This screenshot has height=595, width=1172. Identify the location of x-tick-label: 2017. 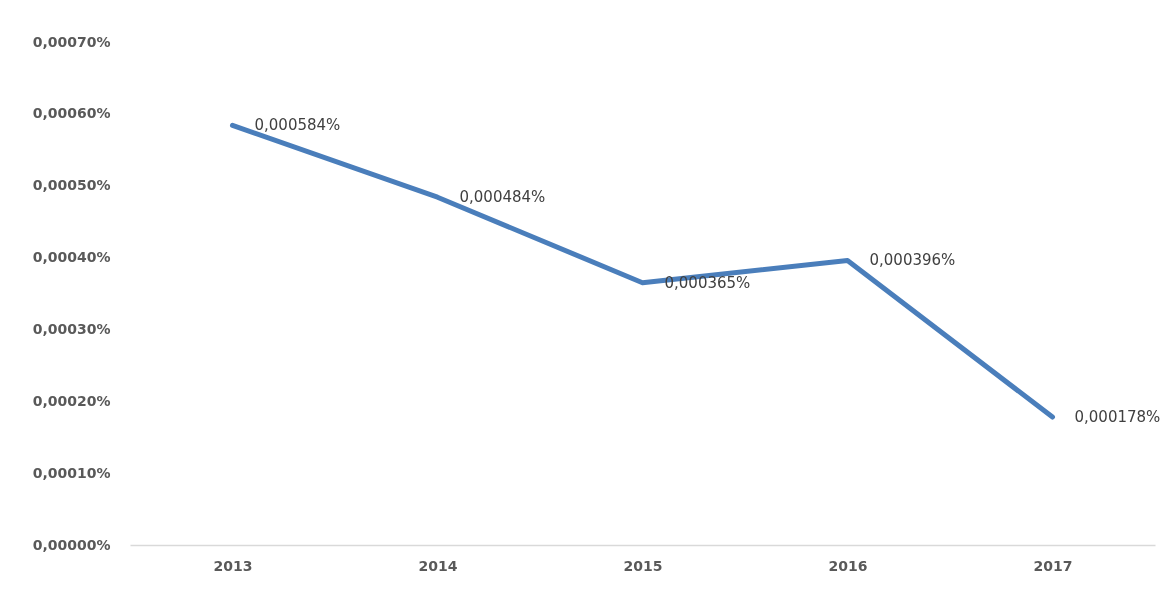
(1053, 565).